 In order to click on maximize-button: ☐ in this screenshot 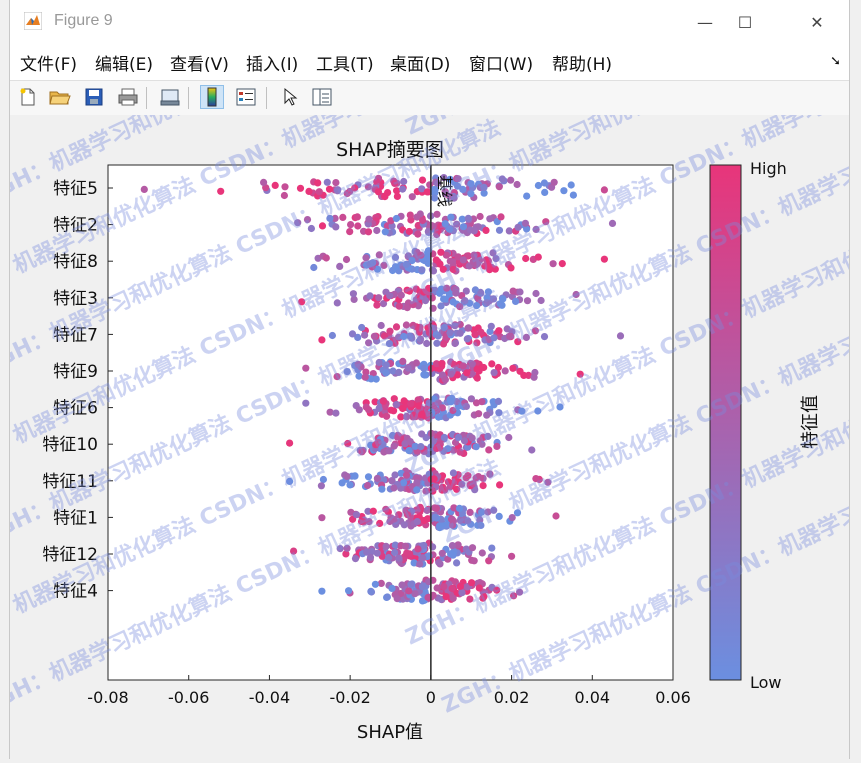, I will do `click(745, 22)`.